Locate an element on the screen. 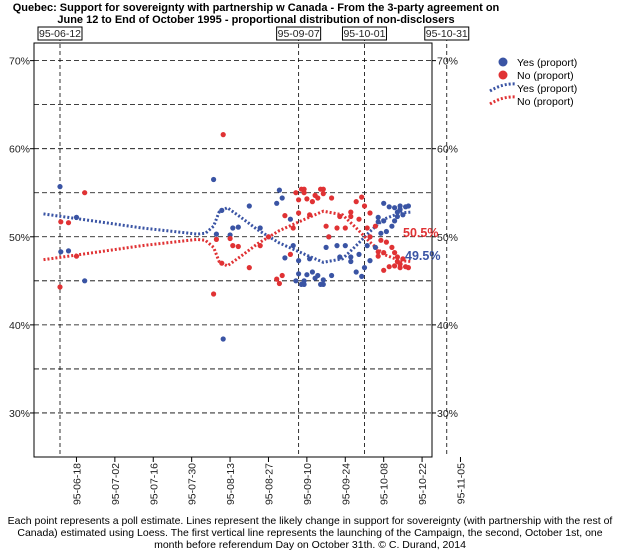 This screenshot has height=560, width=625. y-tick-label: 40% is located at coordinates (19, 326).